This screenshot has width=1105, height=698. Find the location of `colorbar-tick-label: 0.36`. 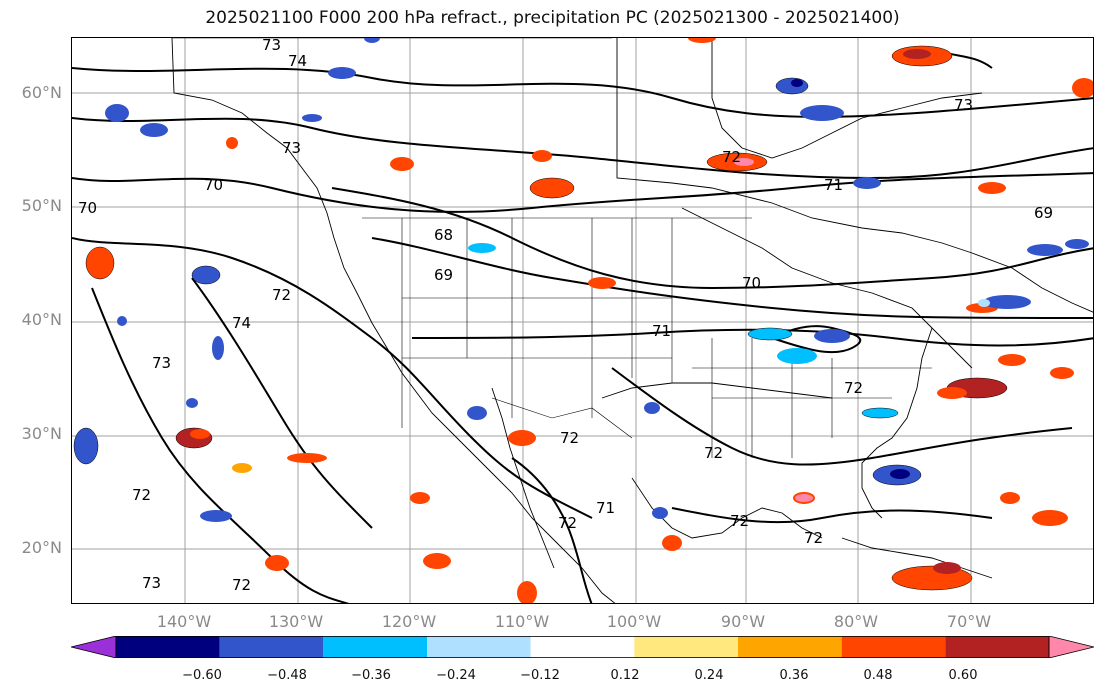

colorbar-tick-label: 0.36 is located at coordinates (794, 675).